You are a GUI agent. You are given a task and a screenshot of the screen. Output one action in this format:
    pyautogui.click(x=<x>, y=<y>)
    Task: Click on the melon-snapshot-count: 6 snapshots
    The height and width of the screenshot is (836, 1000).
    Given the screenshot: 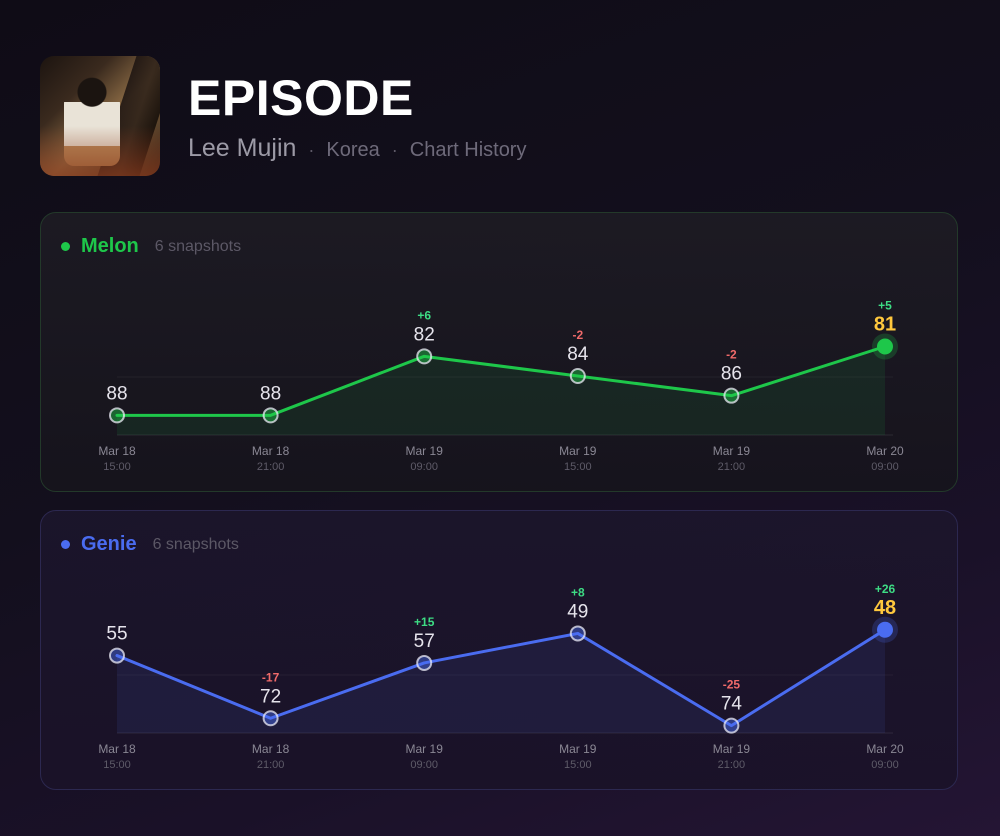 What is the action you would take?
    pyautogui.click(x=198, y=246)
    